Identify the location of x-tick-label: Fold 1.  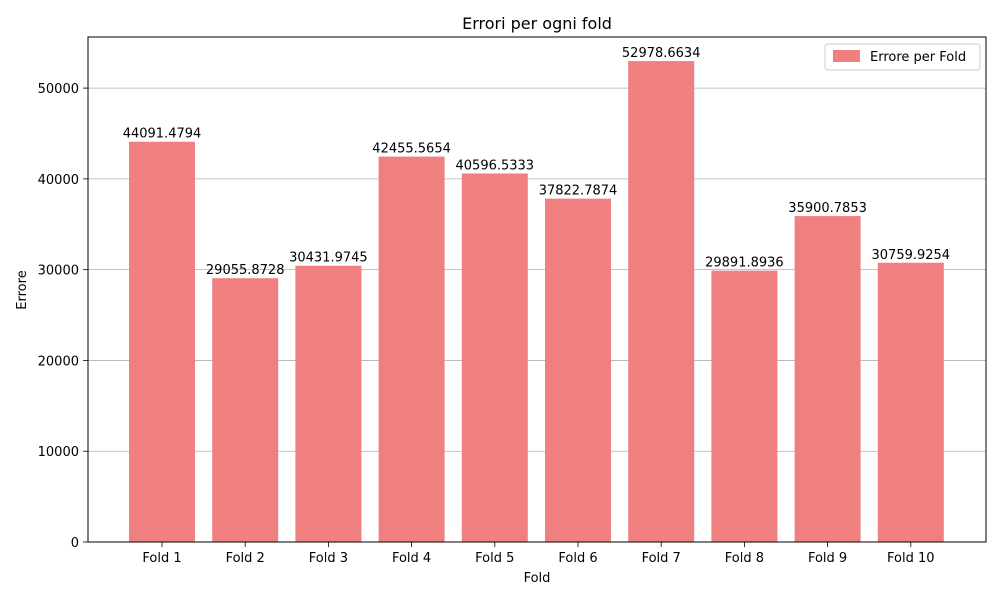
(161, 558).